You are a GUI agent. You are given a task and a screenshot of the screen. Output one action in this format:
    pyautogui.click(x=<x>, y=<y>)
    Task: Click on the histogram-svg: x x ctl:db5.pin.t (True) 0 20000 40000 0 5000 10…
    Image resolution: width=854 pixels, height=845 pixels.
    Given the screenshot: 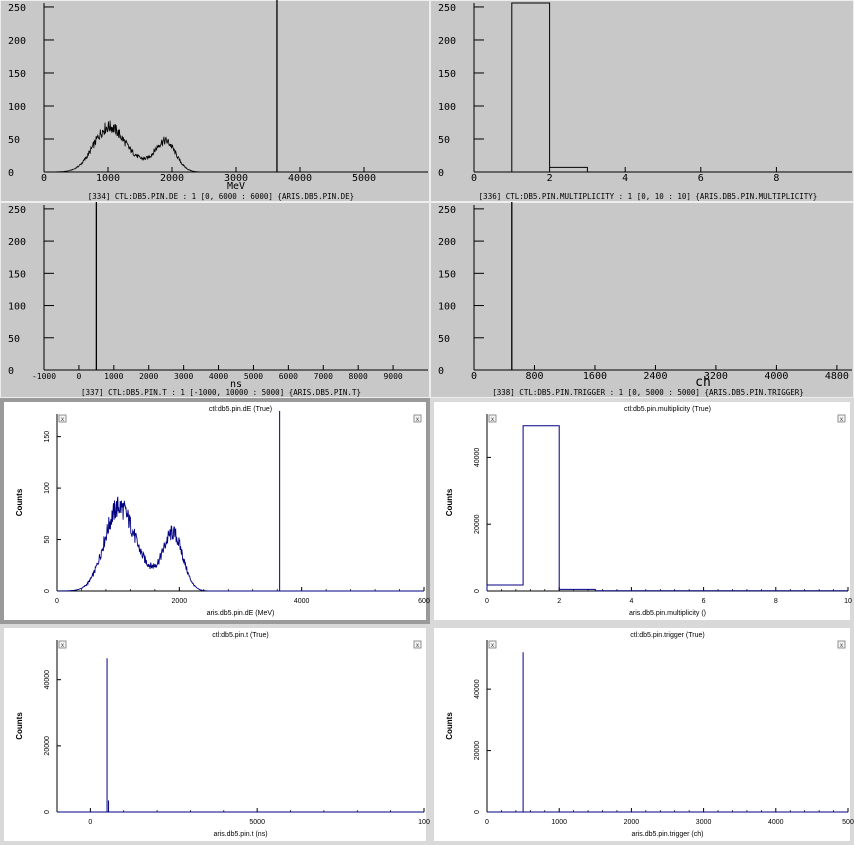 What is the action you would take?
    pyautogui.click(x=215, y=734)
    